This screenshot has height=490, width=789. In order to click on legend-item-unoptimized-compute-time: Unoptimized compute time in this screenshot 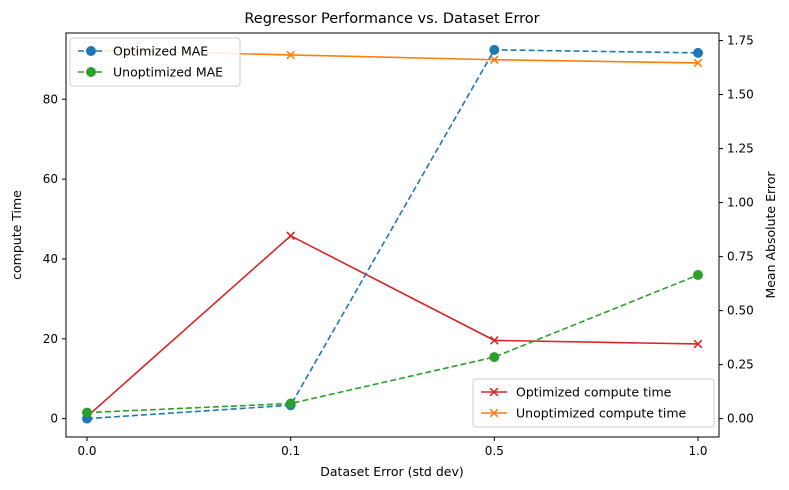, I will do `click(584, 413)`.